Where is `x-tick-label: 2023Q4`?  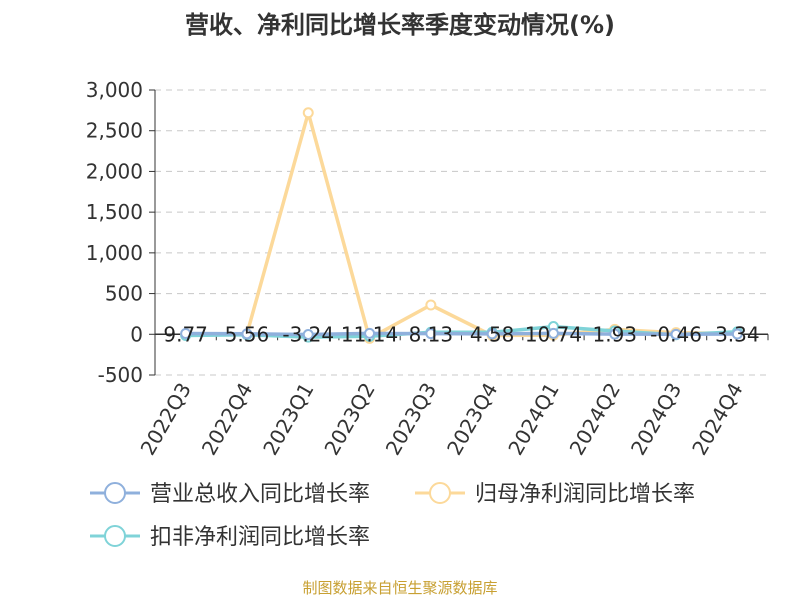 x-tick-label: 2023Q4 is located at coordinates (472, 419).